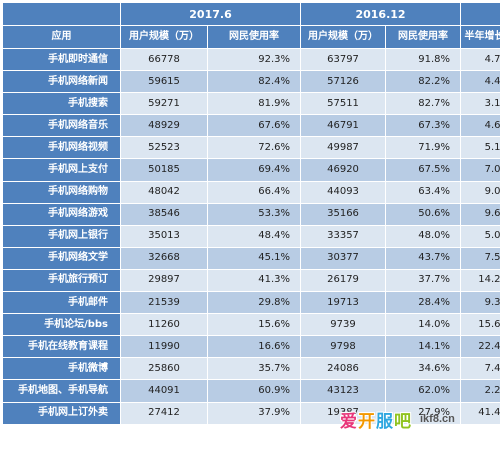 Image resolution: width=500 pixels, height=460 pixels. Describe the element at coordinates (343, 192) in the screenshot. I see `users-2016-cell: 44093` at that location.